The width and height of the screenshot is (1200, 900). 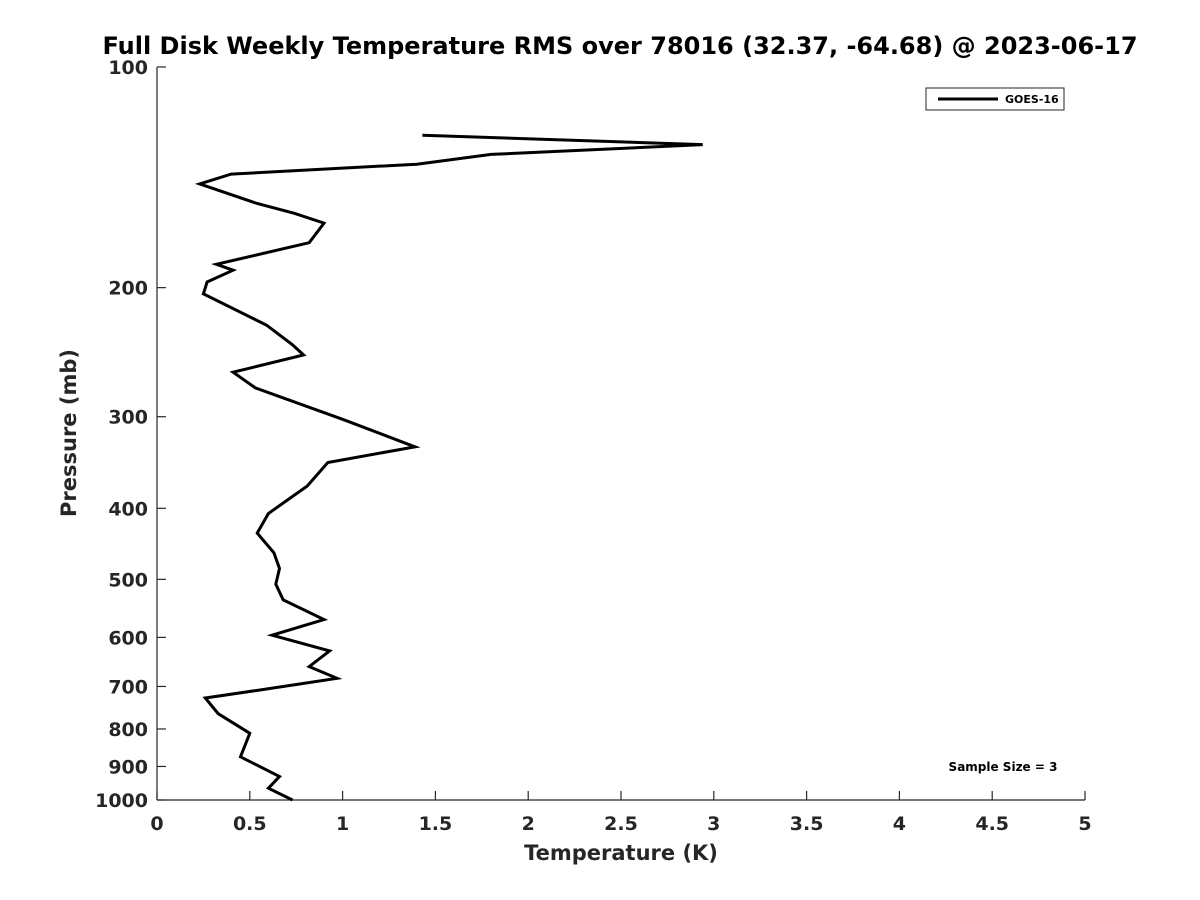 What do you see at coordinates (128, 767) in the screenshot?
I see `y-tick-label: 900` at bounding box center [128, 767].